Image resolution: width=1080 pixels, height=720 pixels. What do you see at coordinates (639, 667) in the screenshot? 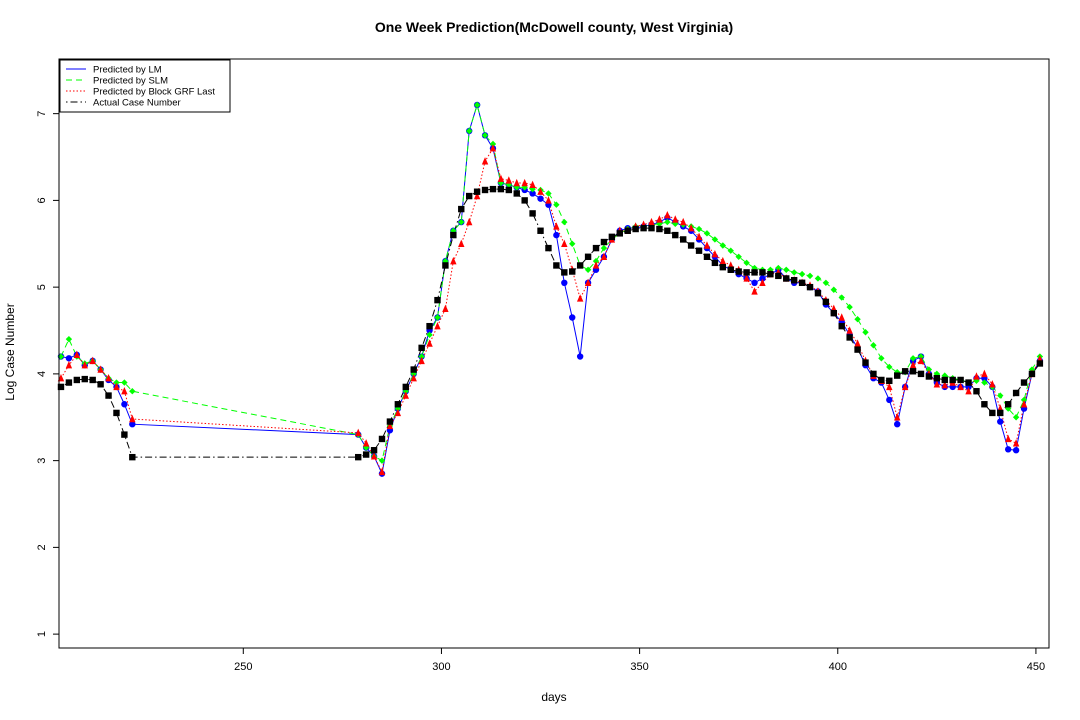
I see `x-tick-label: 350` at bounding box center [639, 667].